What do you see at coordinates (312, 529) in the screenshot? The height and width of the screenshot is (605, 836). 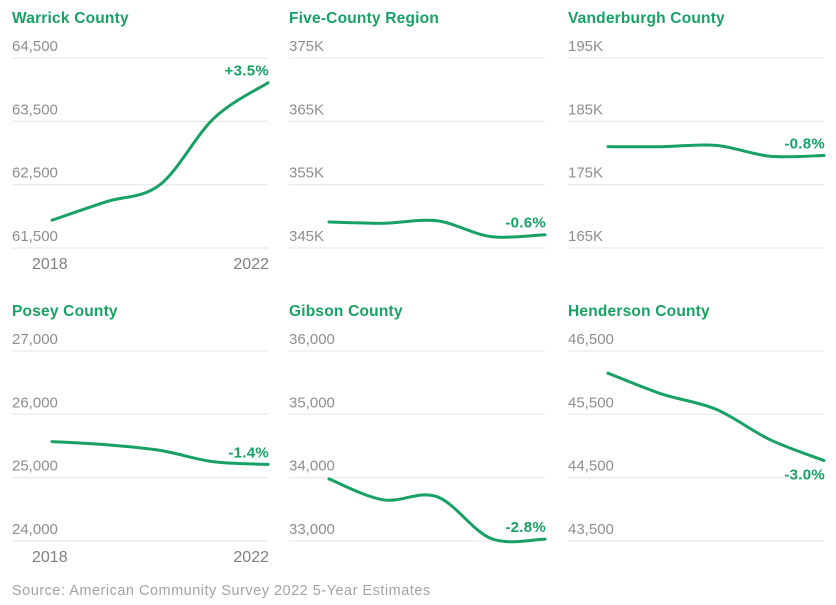 I see `y-tick-label: 33,000` at bounding box center [312, 529].